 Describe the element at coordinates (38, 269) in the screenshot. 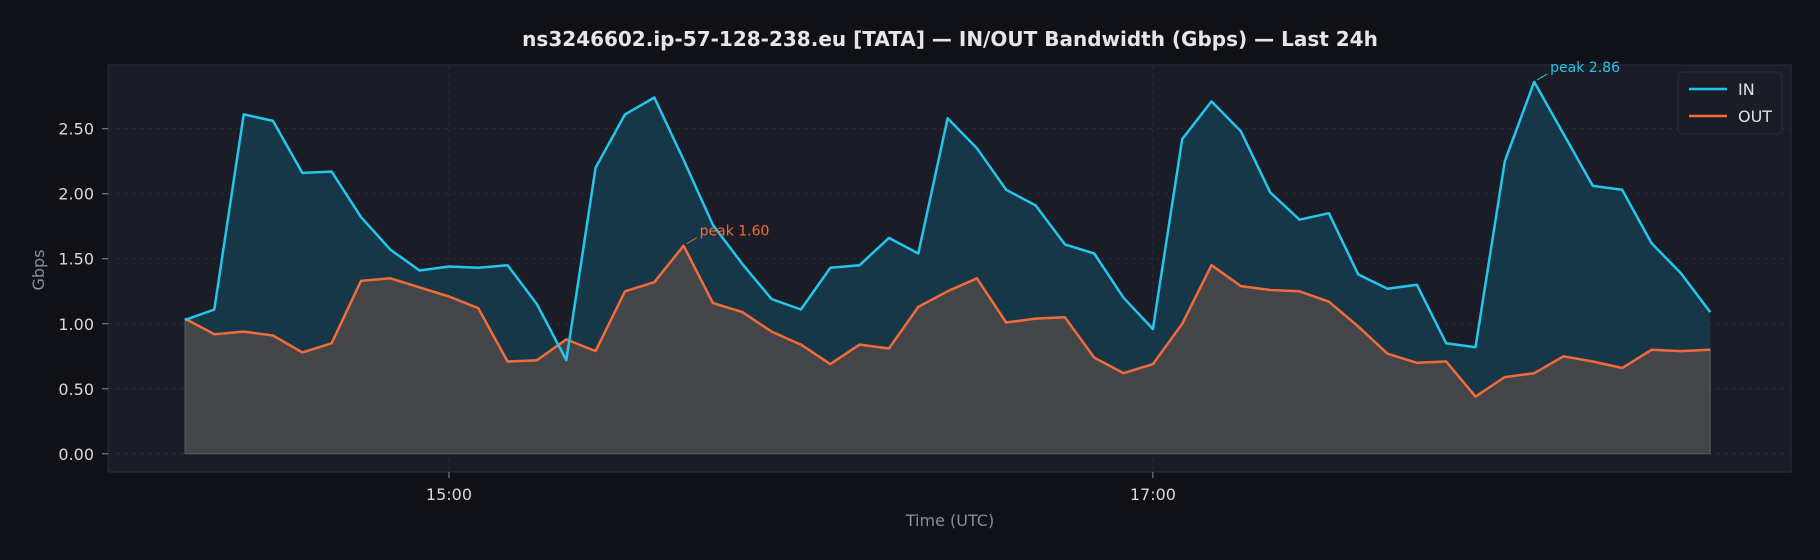

I see `y-axis-label: Gbps` at that location.